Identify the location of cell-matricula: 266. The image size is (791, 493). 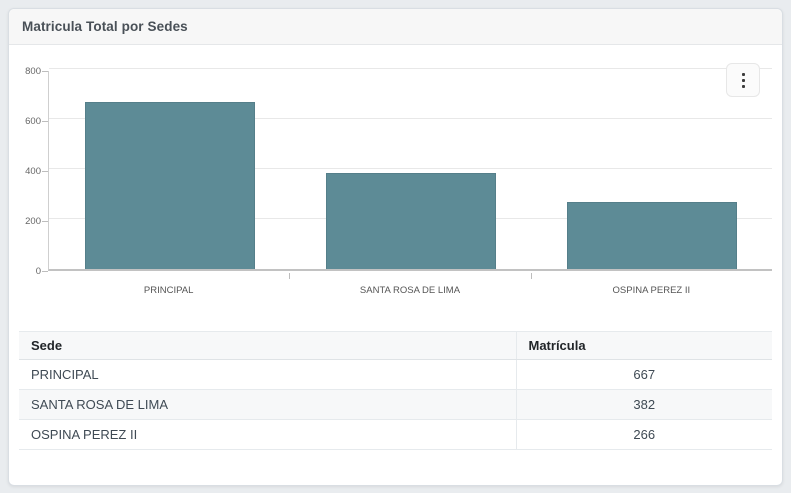
(643, 434).